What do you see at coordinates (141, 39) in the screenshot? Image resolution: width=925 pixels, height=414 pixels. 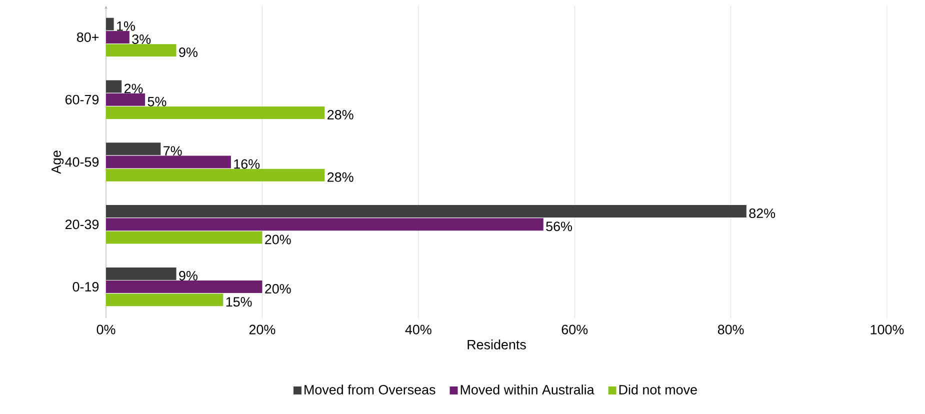 I see `data-label: 3%` at bounding box center [141, 39].